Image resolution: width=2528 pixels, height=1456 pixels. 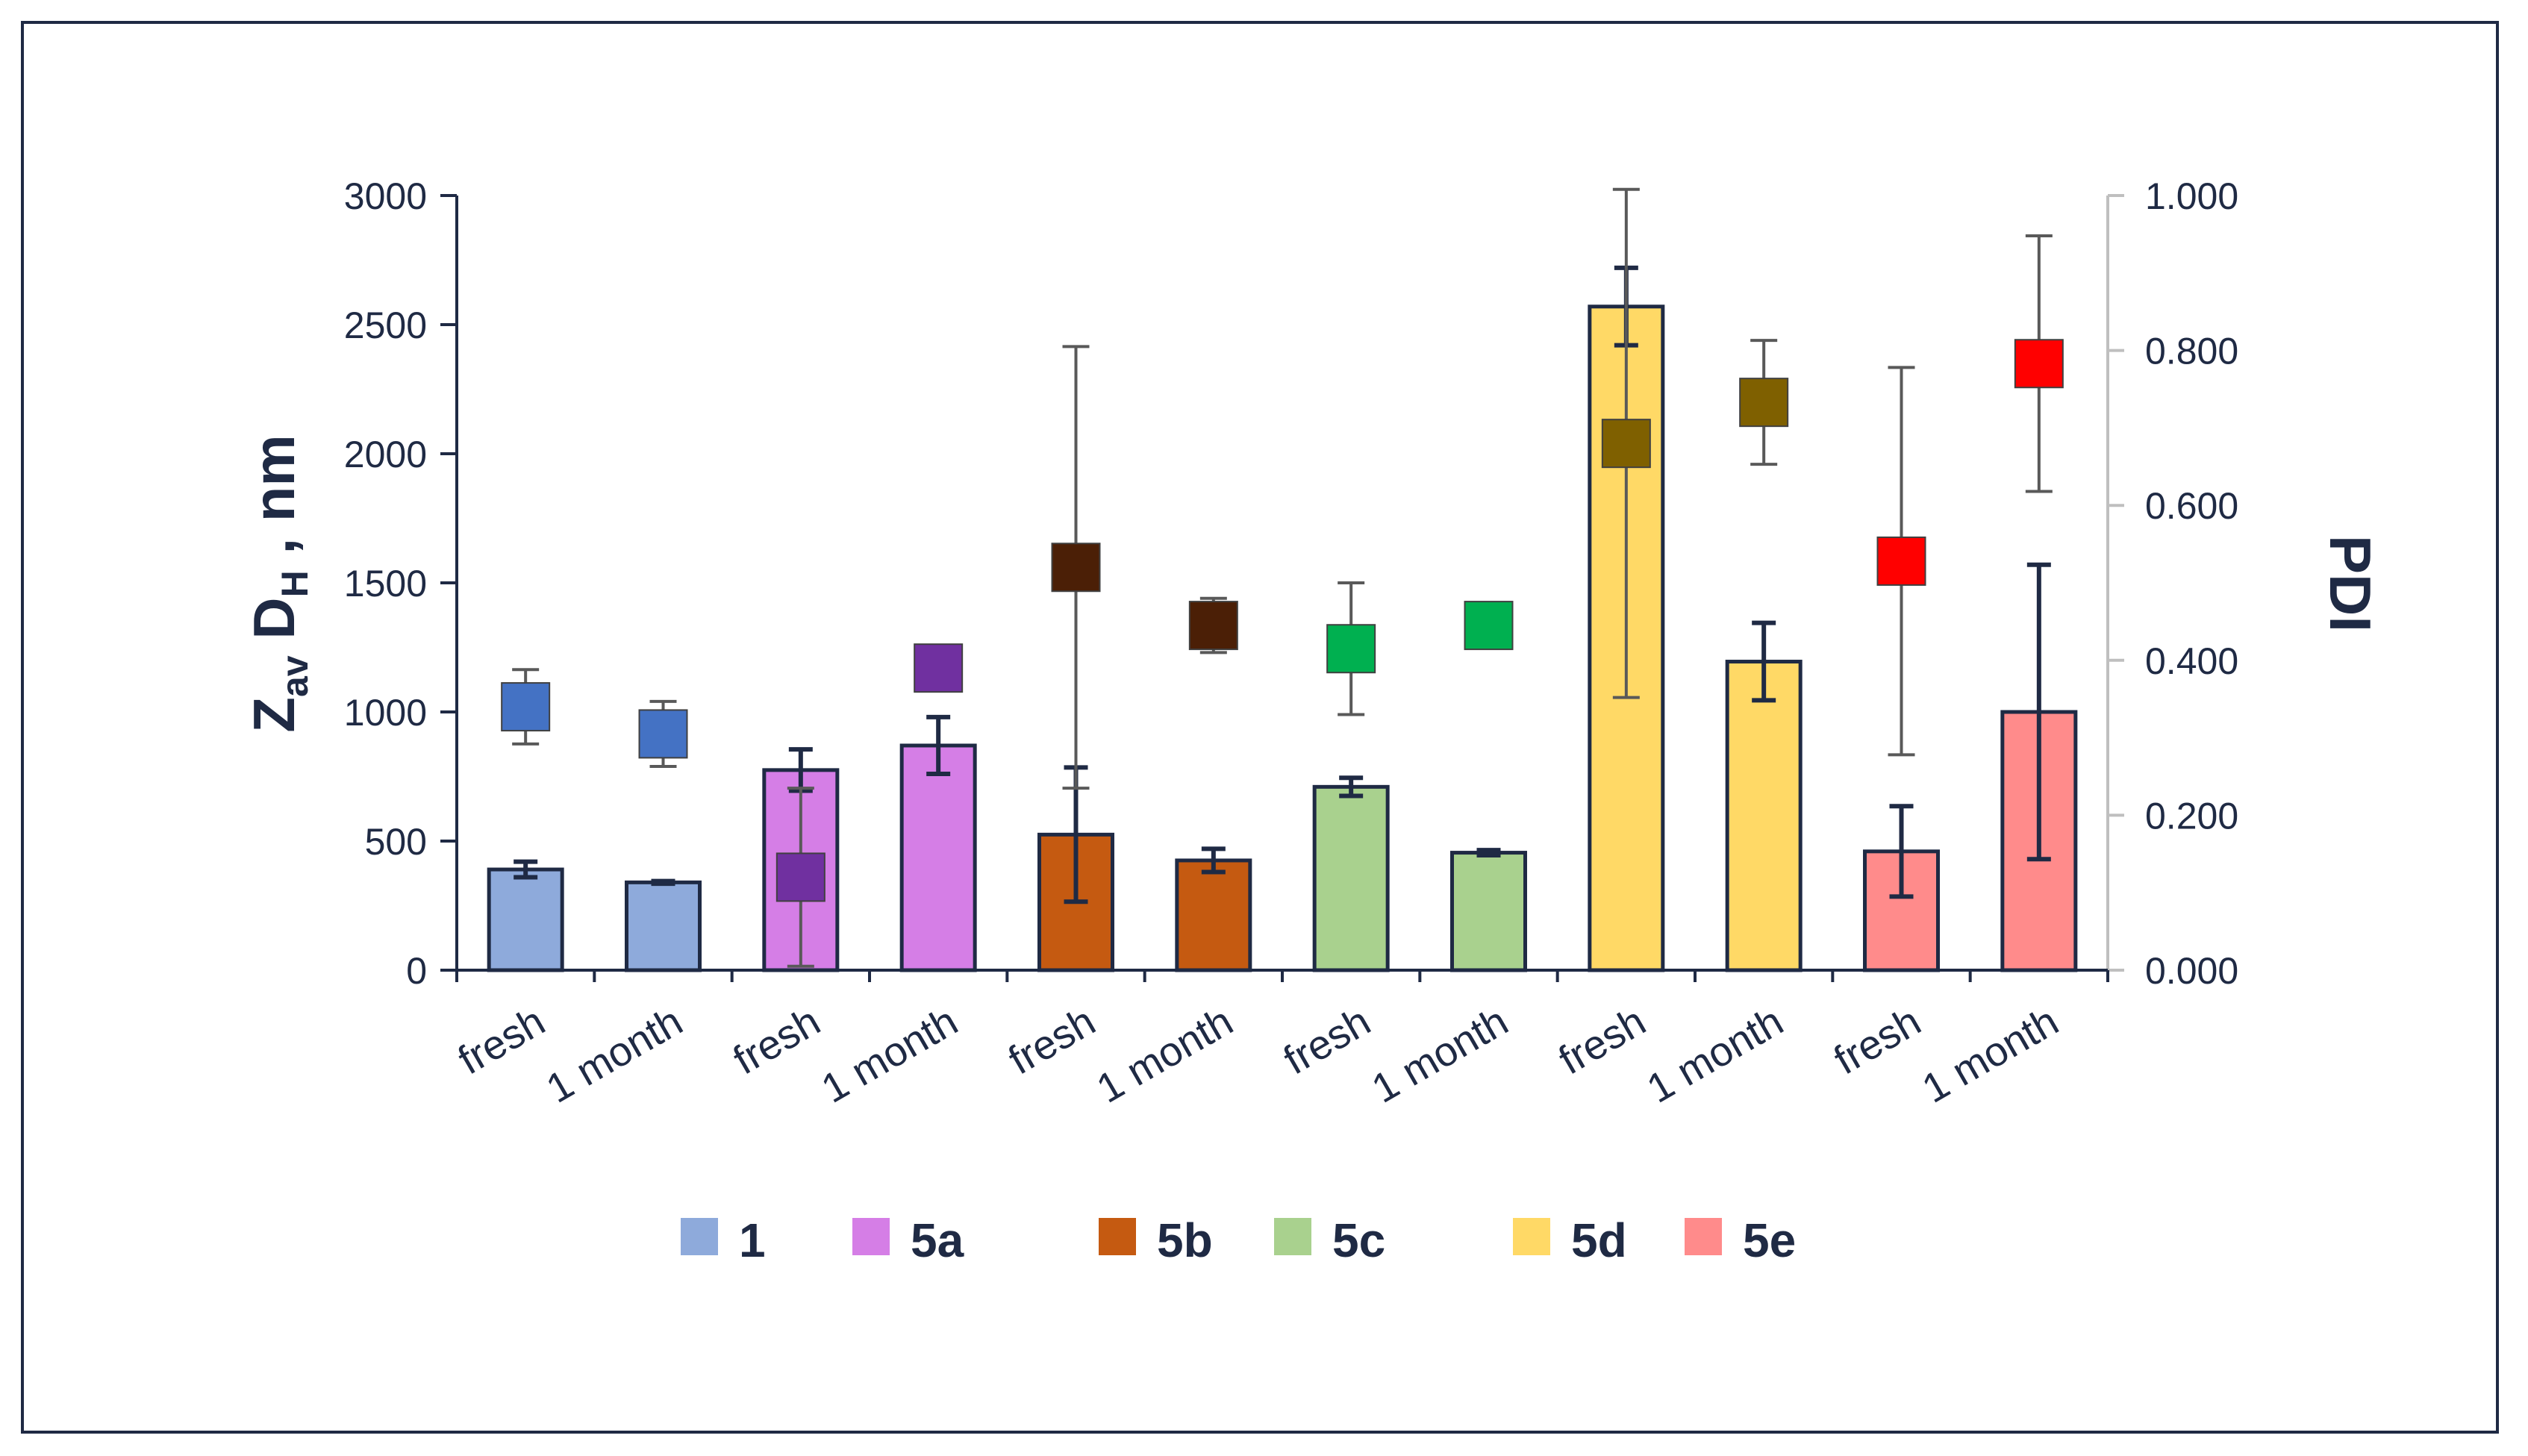 I want to click on y-tick-label: 0, so click(x=416, y=971).